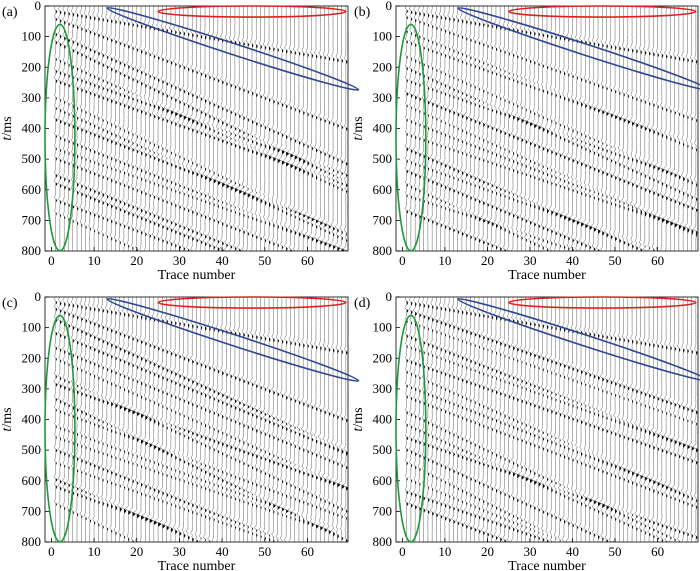 The height and width of the screenshot is (571, 700). I want to click on x-tick-label: 60, so click(657, 260).